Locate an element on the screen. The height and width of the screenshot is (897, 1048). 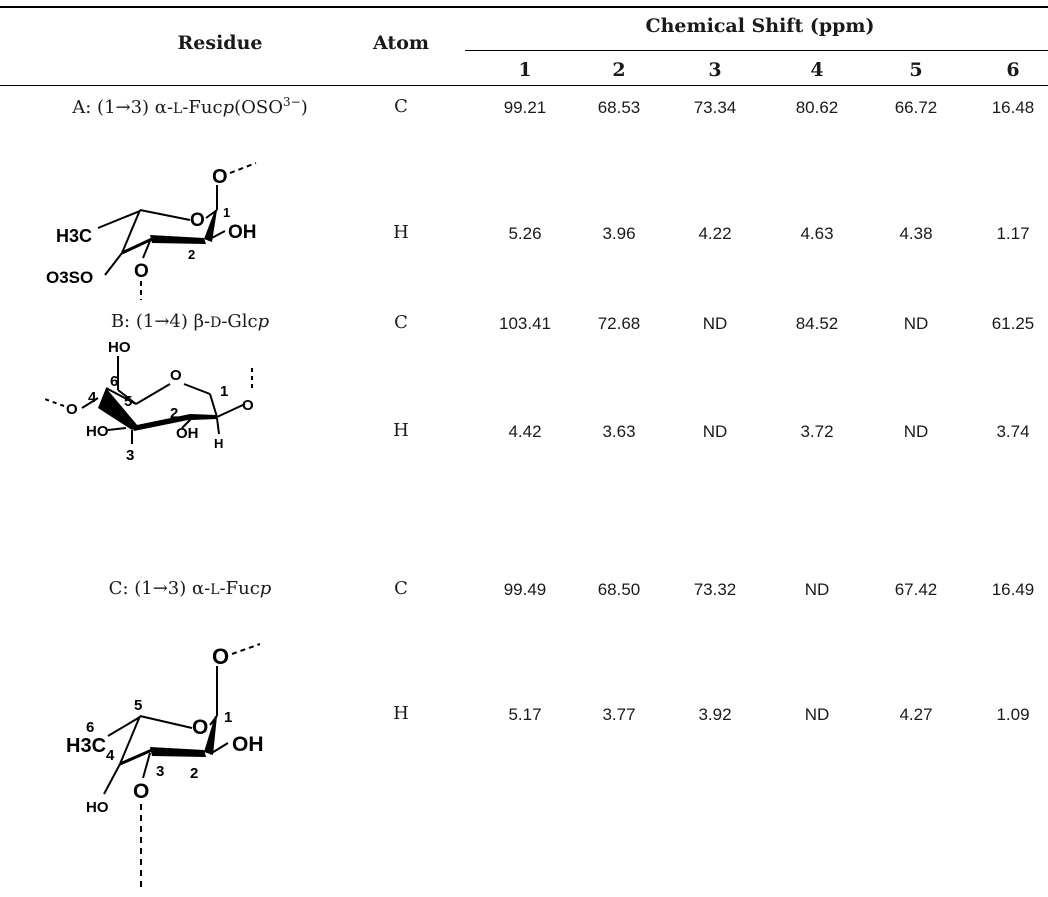
row-c-c-value: 67.42 is located at coordinates (916, 589).